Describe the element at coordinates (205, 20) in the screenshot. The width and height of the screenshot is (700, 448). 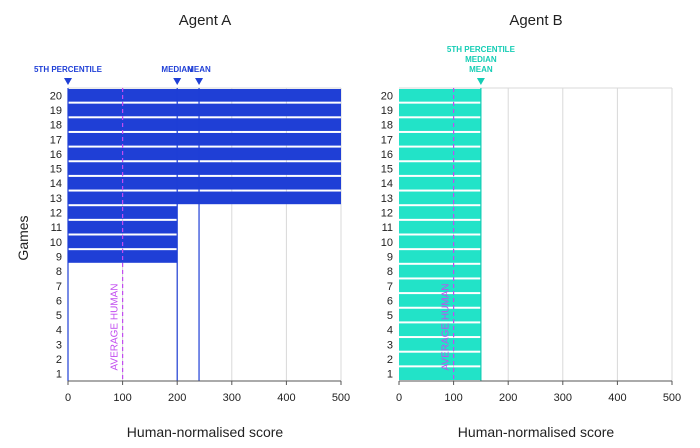
I see `chart-title: Agent A` at that location.